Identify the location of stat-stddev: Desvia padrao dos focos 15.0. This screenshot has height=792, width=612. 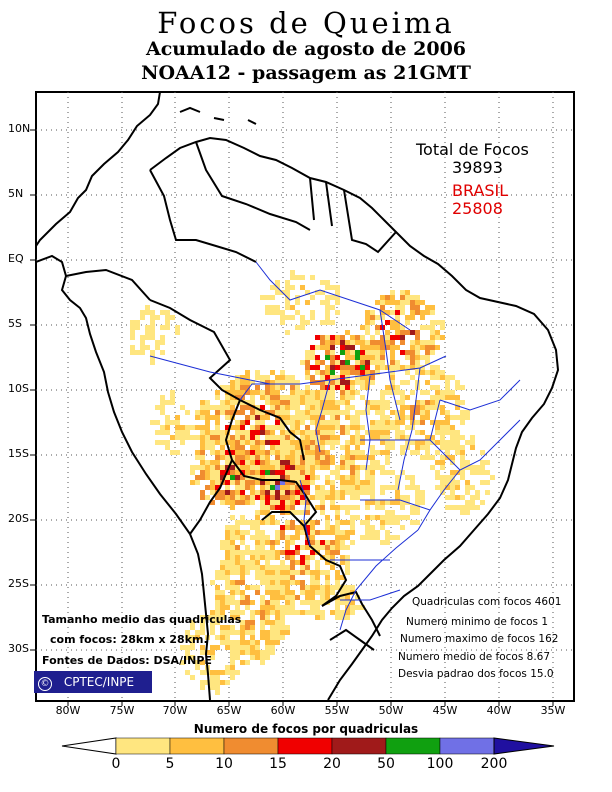
(476, 674).